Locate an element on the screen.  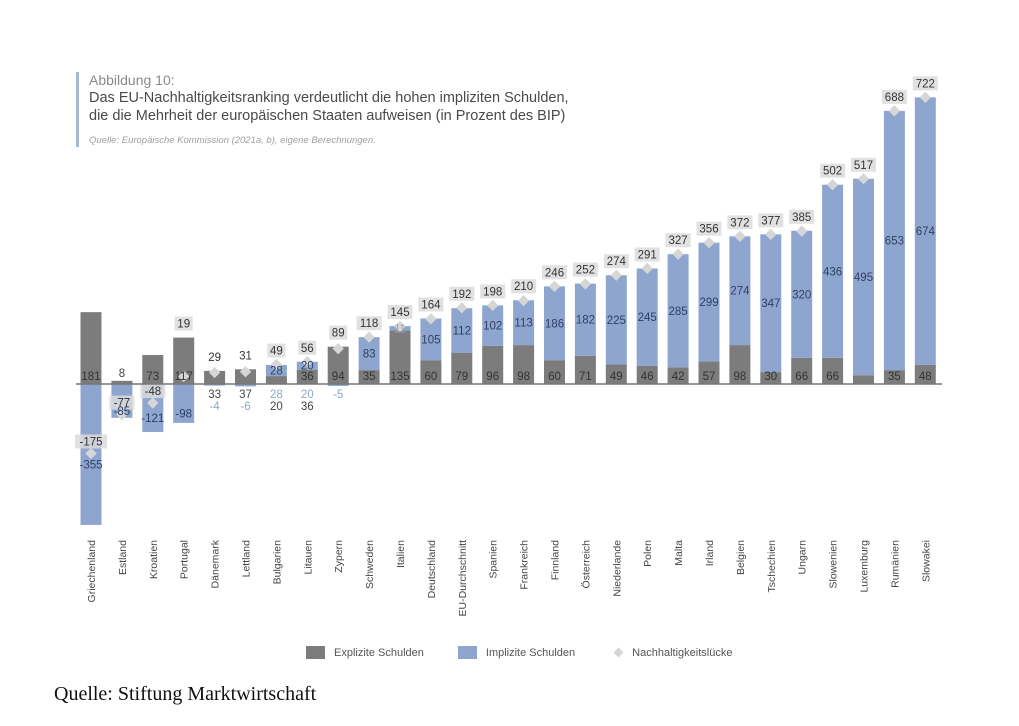
label-explicit: 117 is located at coordinates (184, 377).